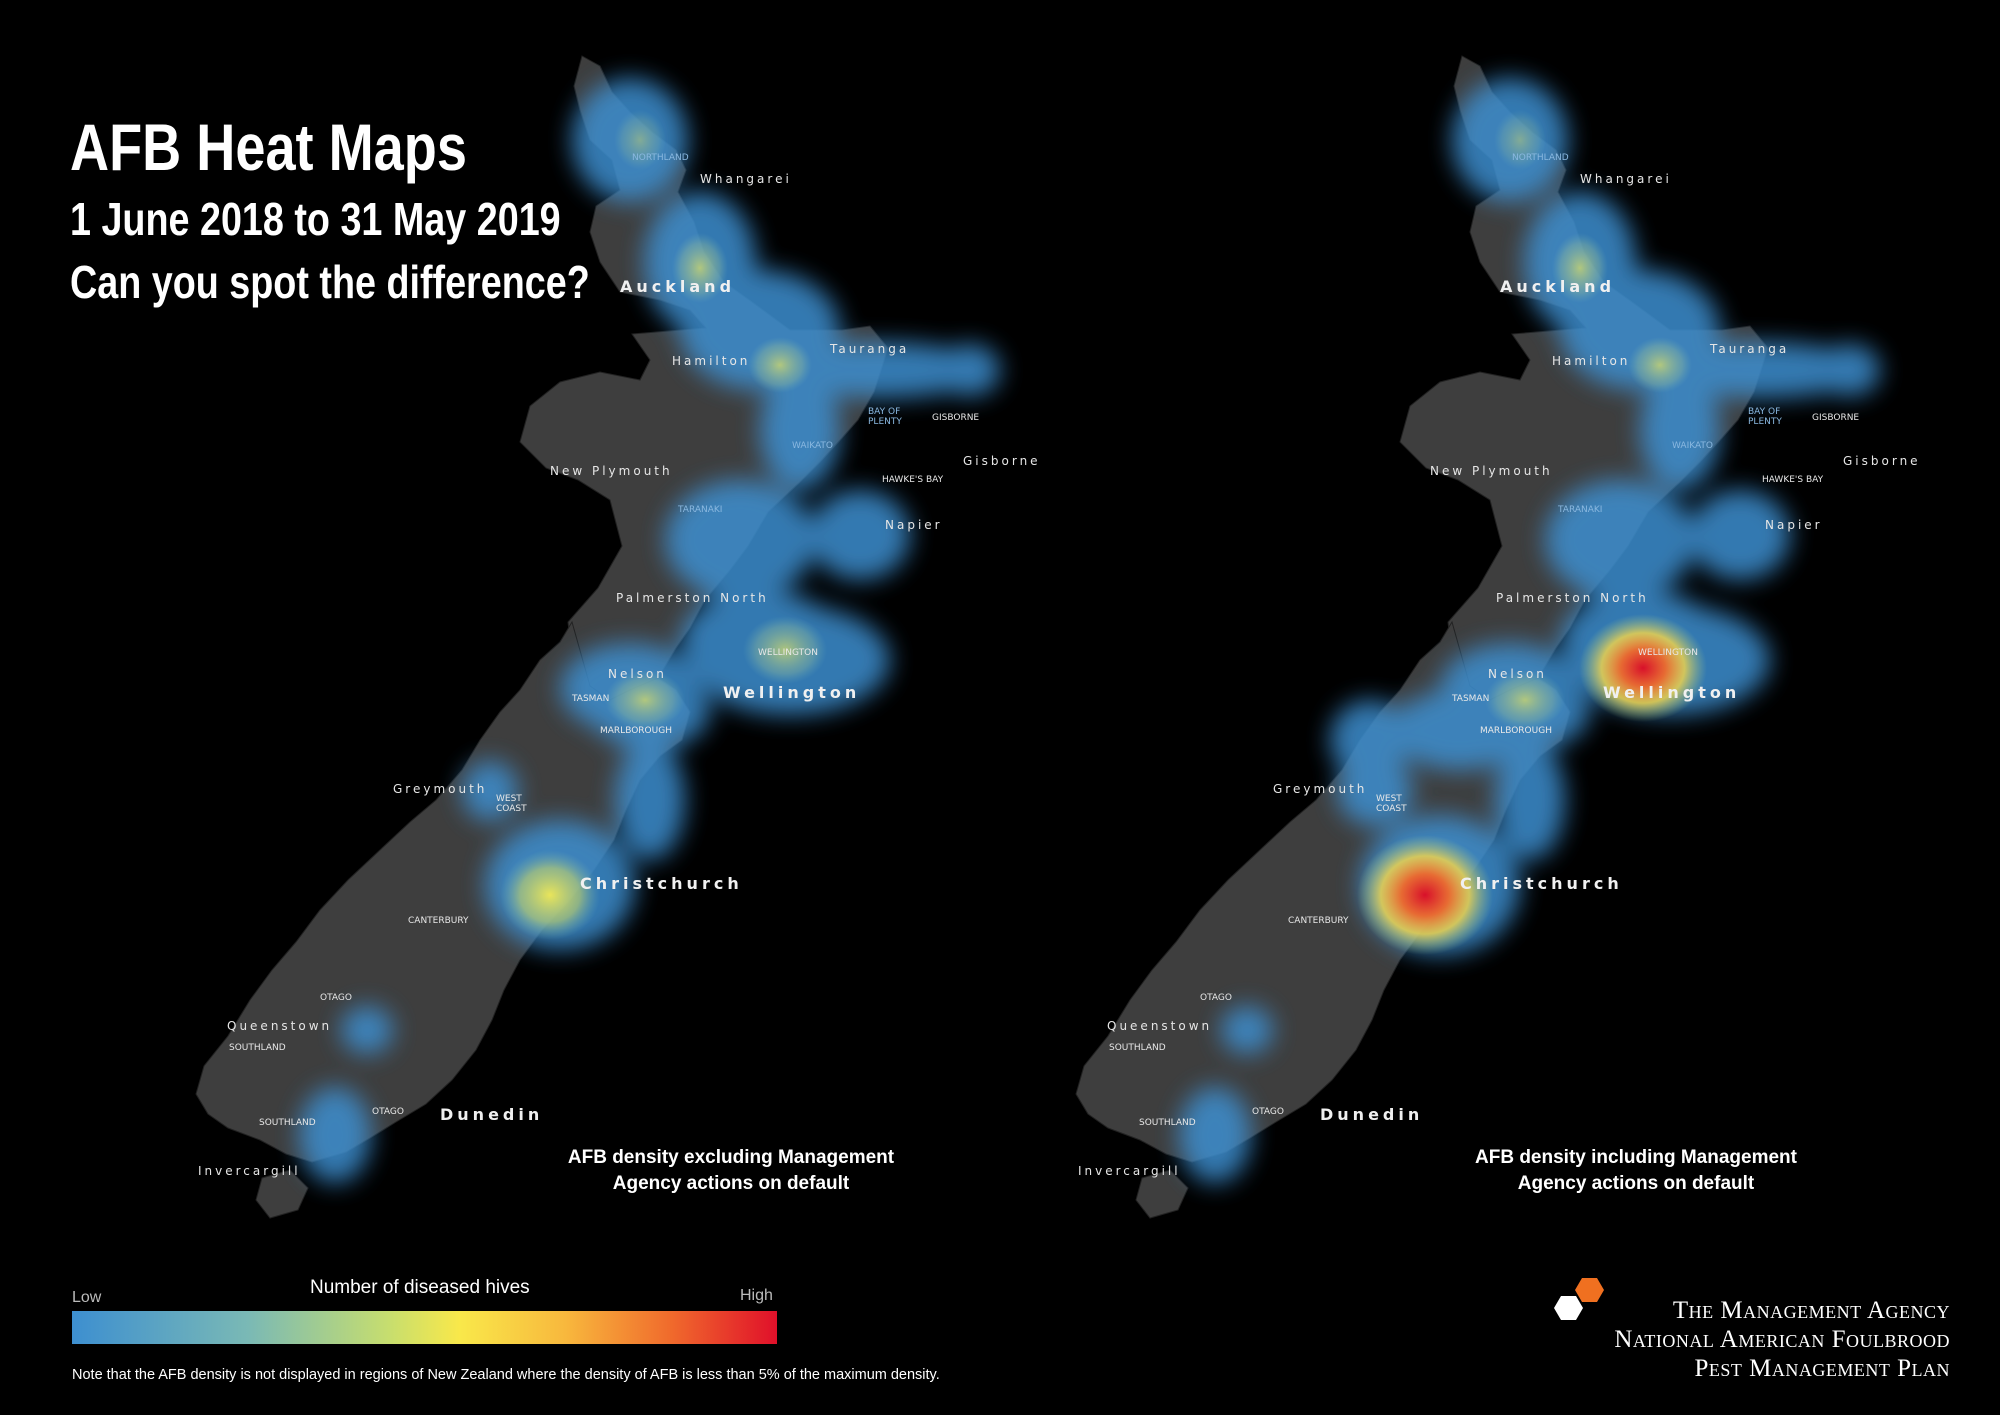 The image size is (2000, 1415). What do you see at coordinates (731, 1183) in the screenshot?
I see `caption-left-line2: Agency actions on default` at bounding box center [731, 1183].